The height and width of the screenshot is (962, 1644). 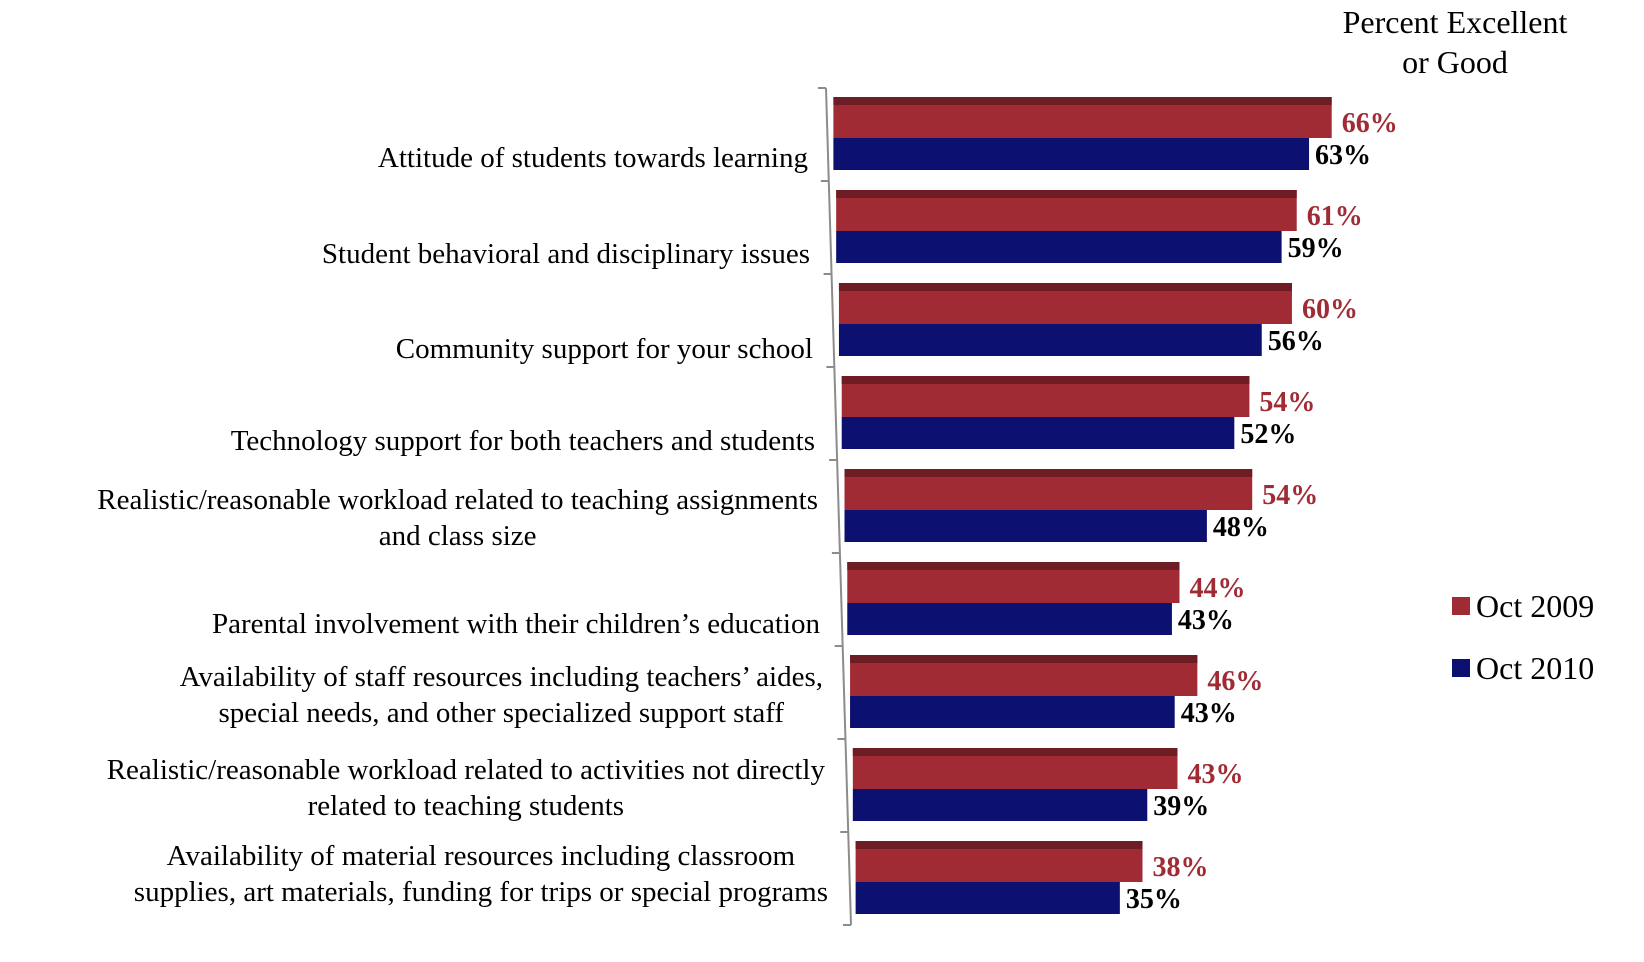 I want to click on category-label: Community support for your school, so click(x=604, y=349).